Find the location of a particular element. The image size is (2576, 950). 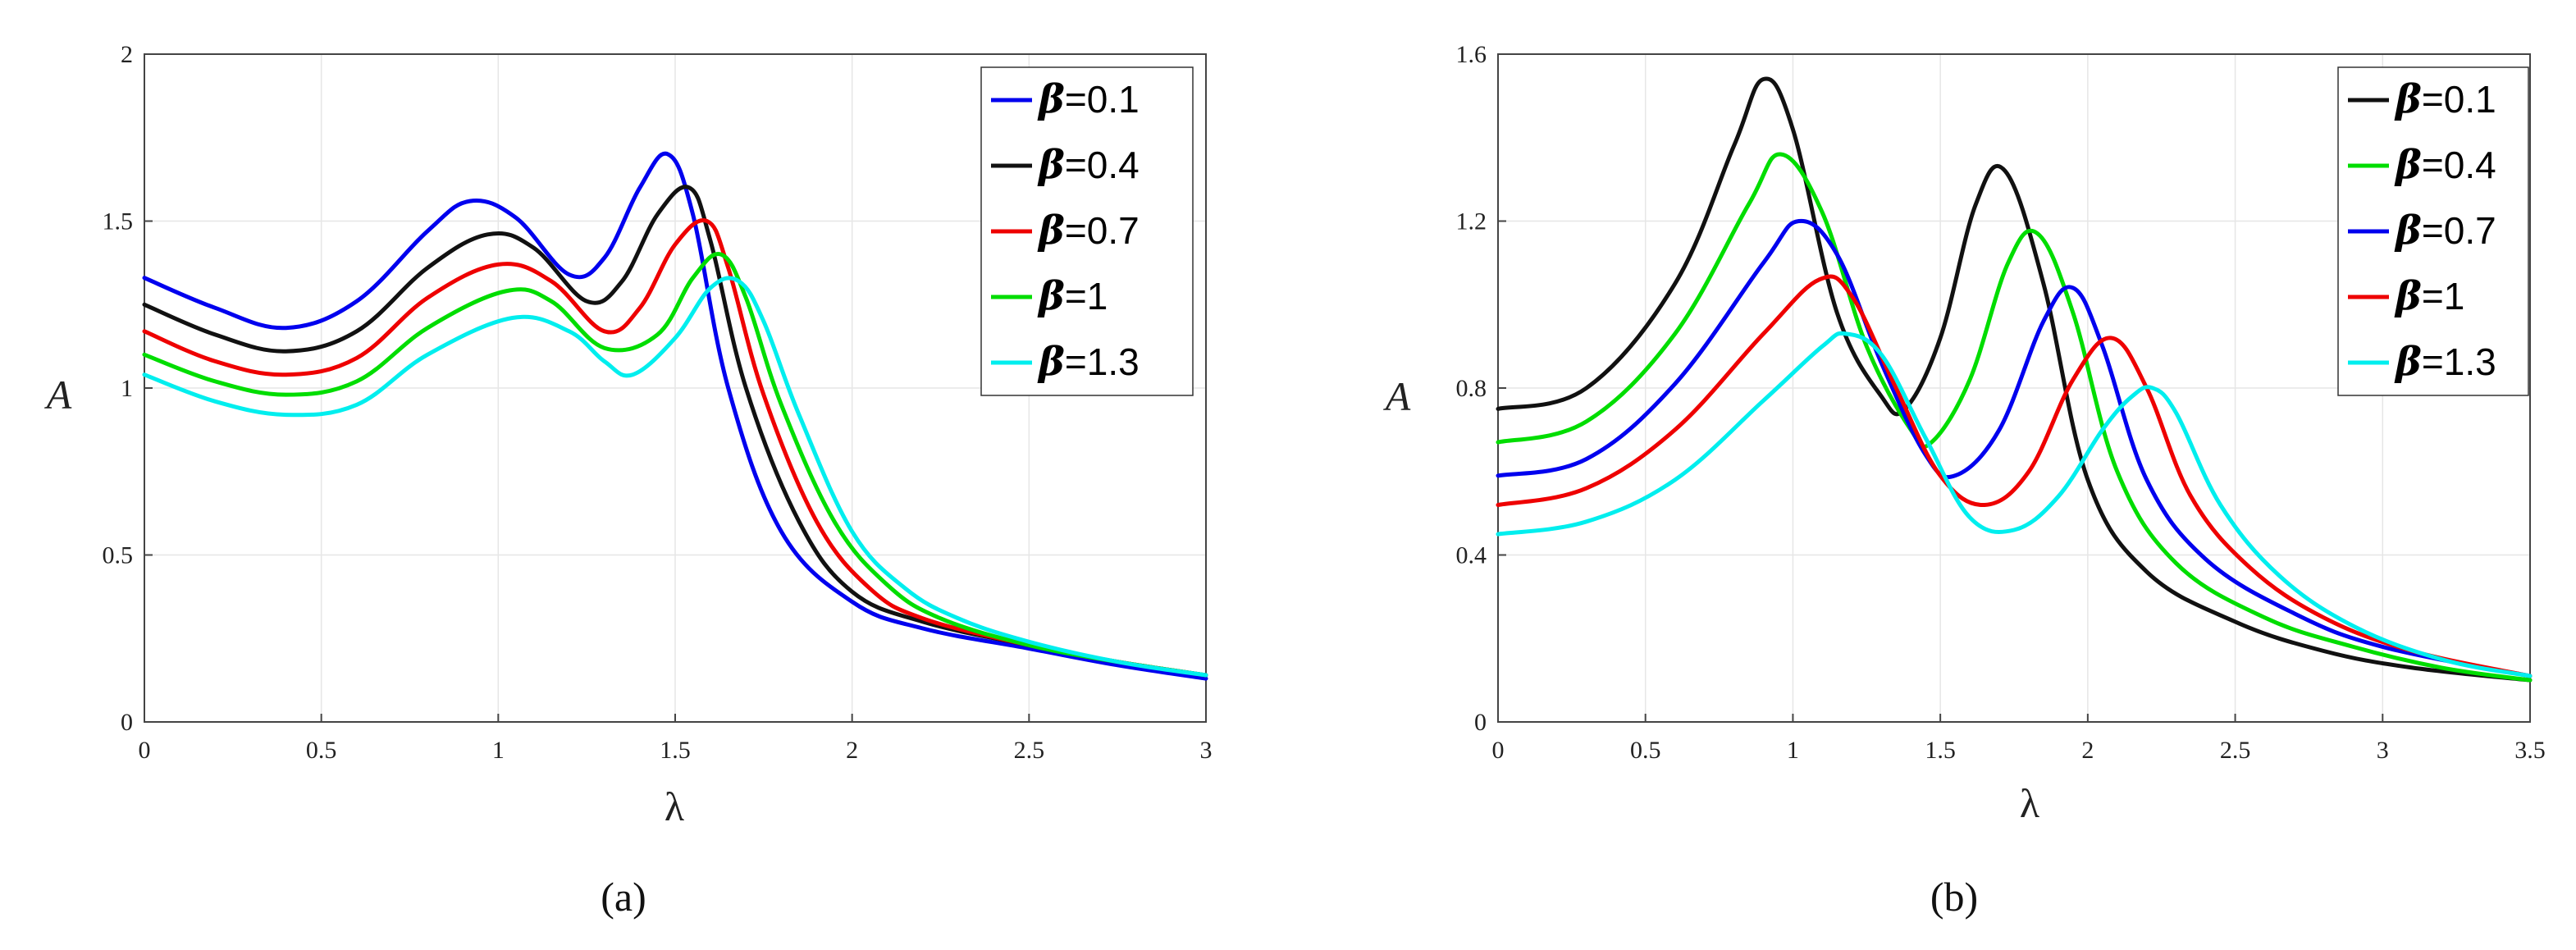

x-axis-label-b: λ is located at coordinates (2030, 803).